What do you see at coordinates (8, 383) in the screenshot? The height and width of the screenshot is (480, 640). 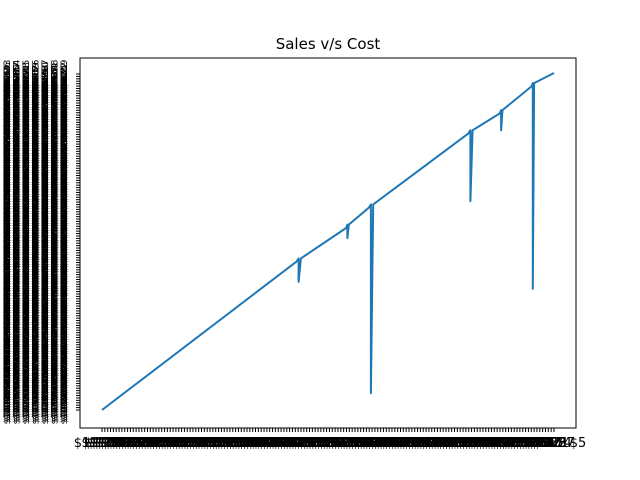 I see `y-tick-label: $1407` at bounding box center [8, 383].